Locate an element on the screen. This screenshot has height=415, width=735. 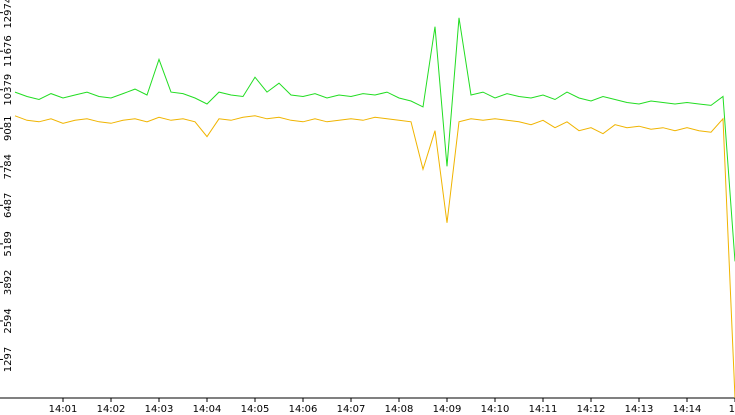
x-tick-label: 14:02 is located at coordinates (111, 409).